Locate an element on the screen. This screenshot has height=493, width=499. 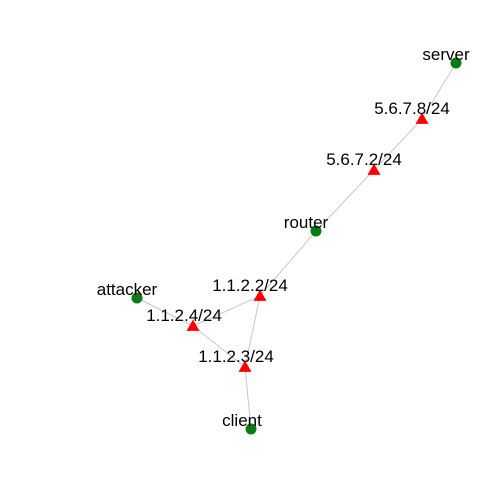
host-node-router is located at coordinates (316, 231).